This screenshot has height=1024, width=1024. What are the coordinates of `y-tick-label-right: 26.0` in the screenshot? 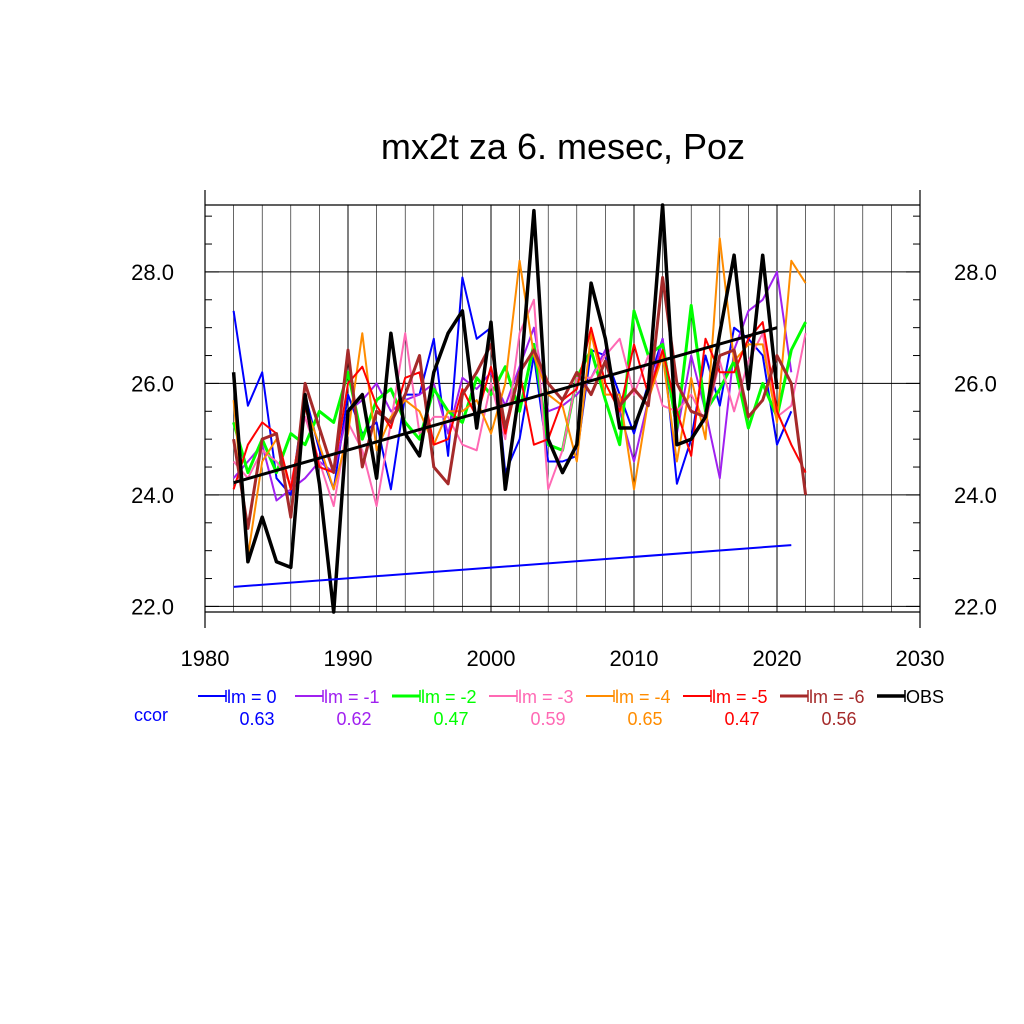 It's located at (975, 383).